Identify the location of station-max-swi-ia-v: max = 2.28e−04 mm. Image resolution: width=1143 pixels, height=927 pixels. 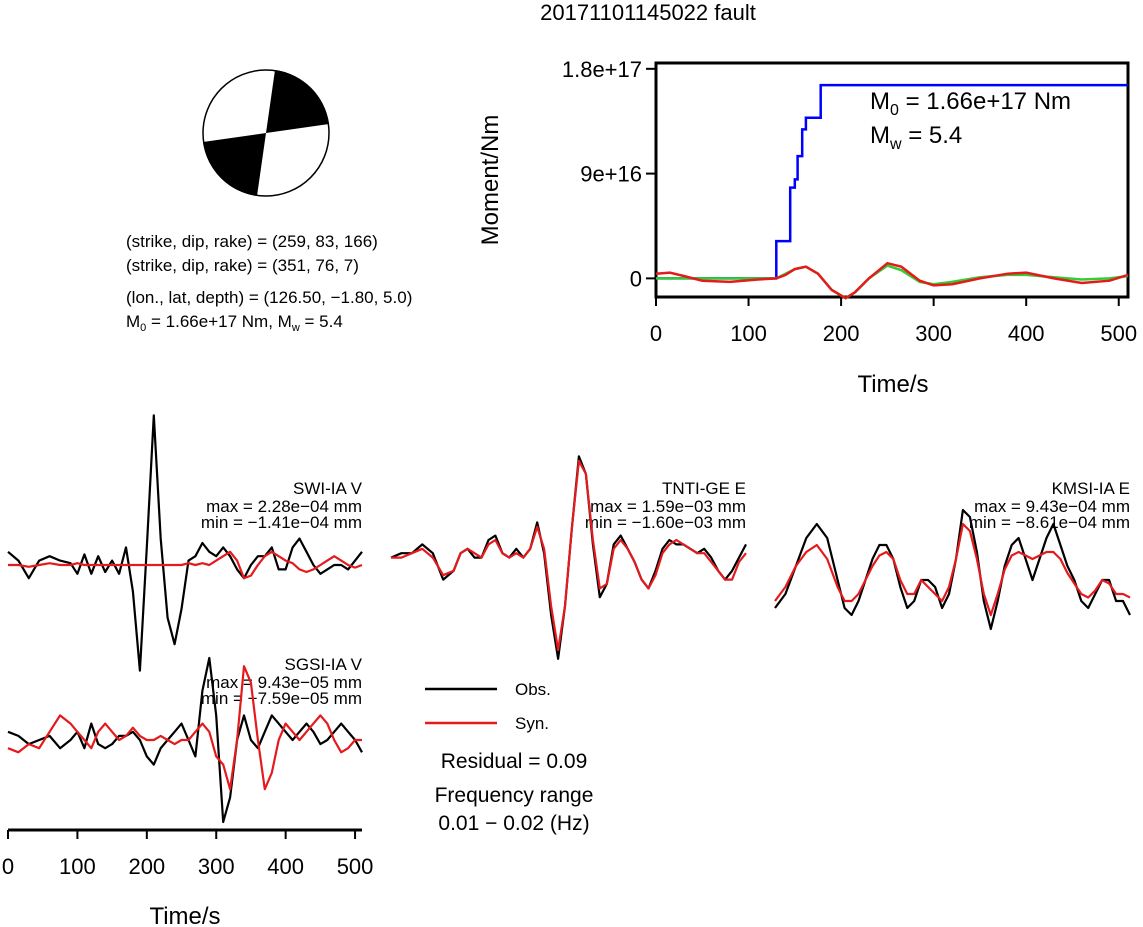
(284, 506).